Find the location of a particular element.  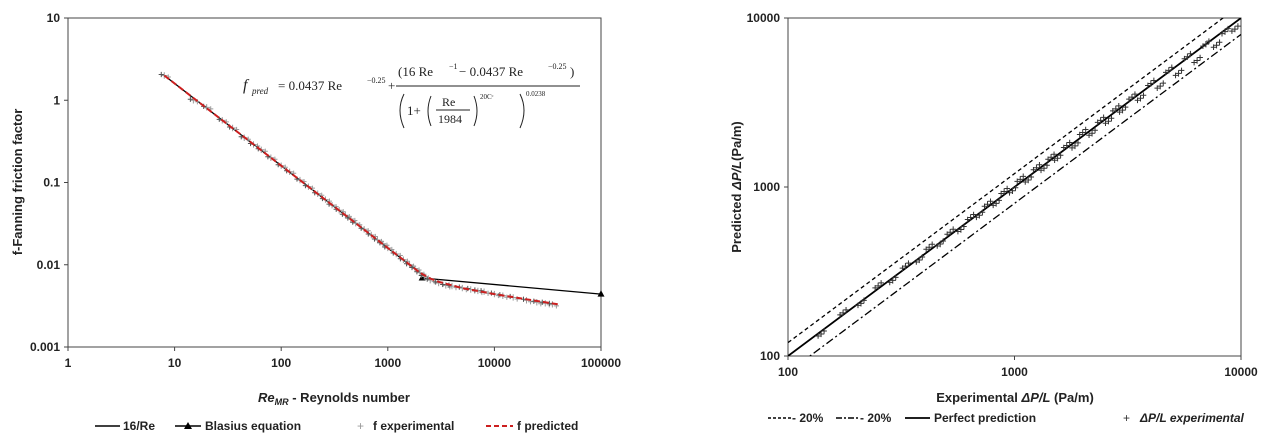

right-x-axis-label: Experimental ΔP/L (Pa/m) is located at coordinates (1015, 397).